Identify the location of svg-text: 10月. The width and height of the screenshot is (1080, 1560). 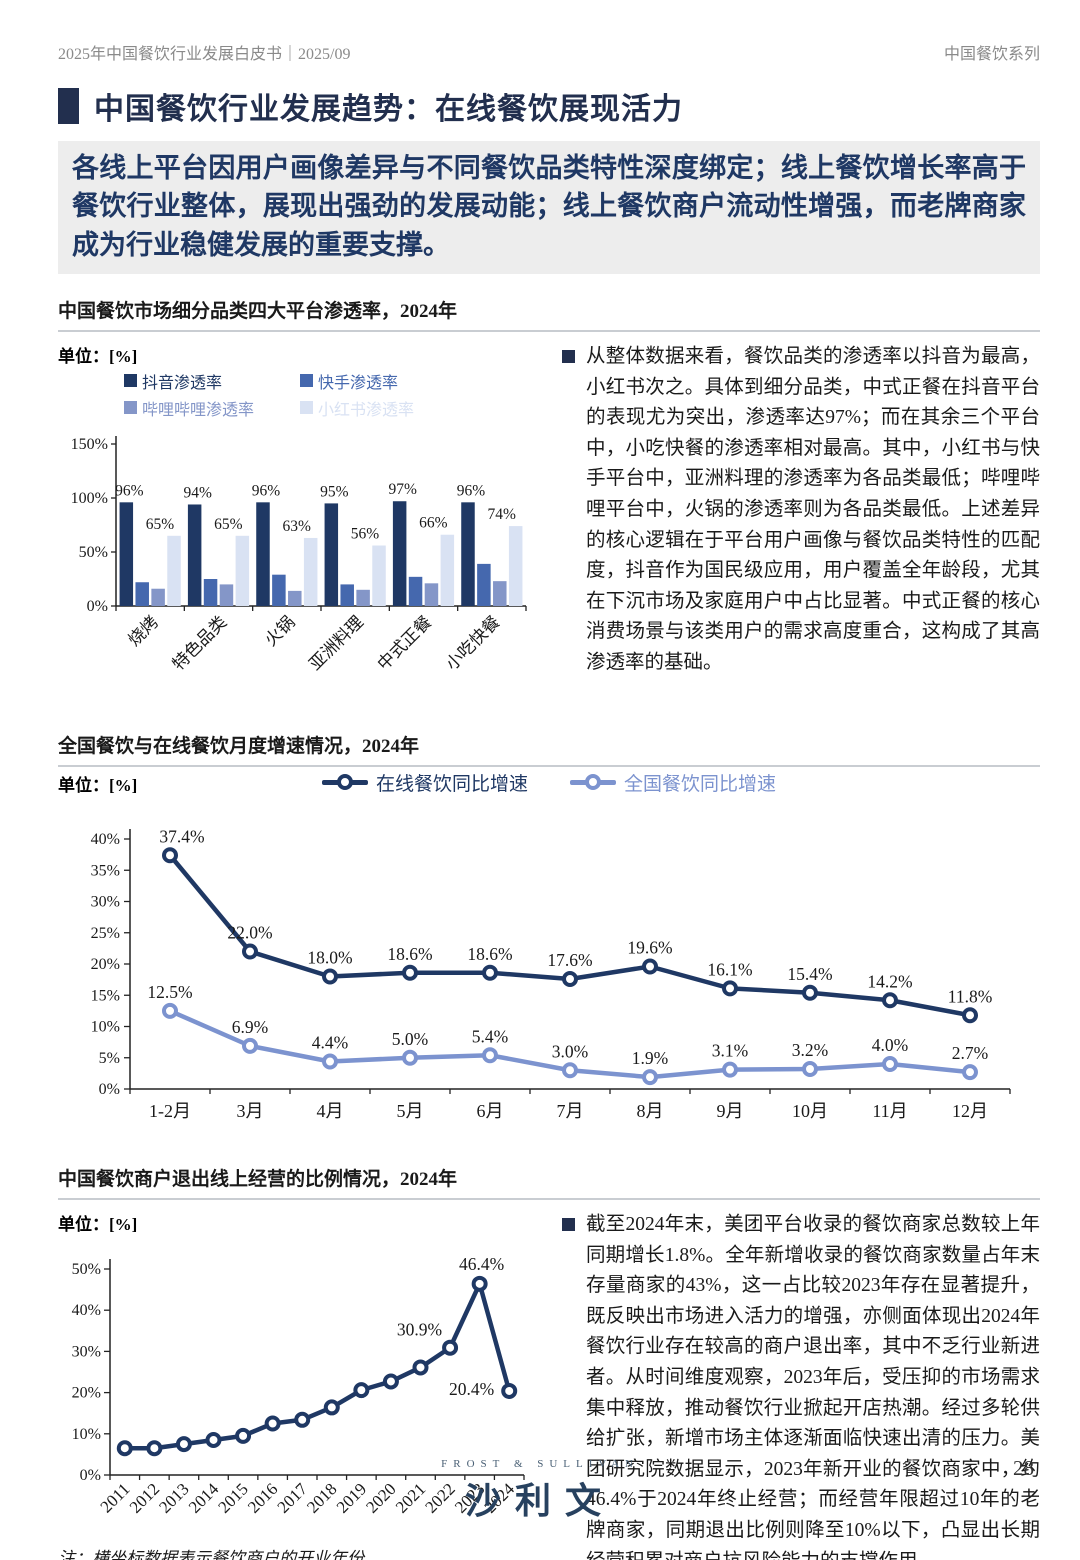
(810, 1111).